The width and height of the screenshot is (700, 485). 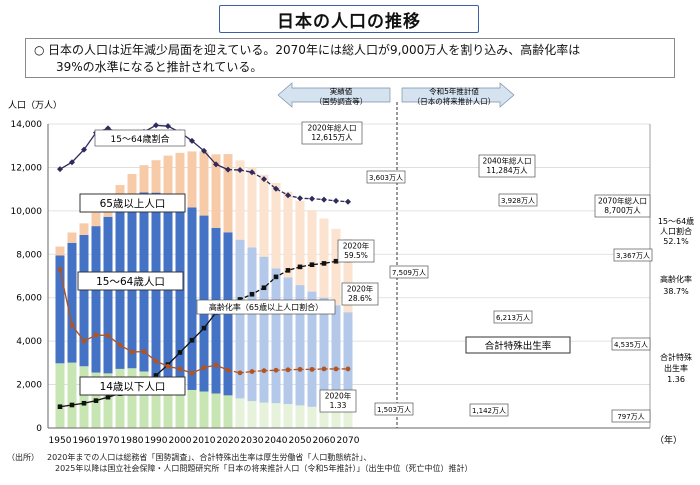 I want to click on right-label-working-ratio: 15～64歳, so click(x=676, y=221).